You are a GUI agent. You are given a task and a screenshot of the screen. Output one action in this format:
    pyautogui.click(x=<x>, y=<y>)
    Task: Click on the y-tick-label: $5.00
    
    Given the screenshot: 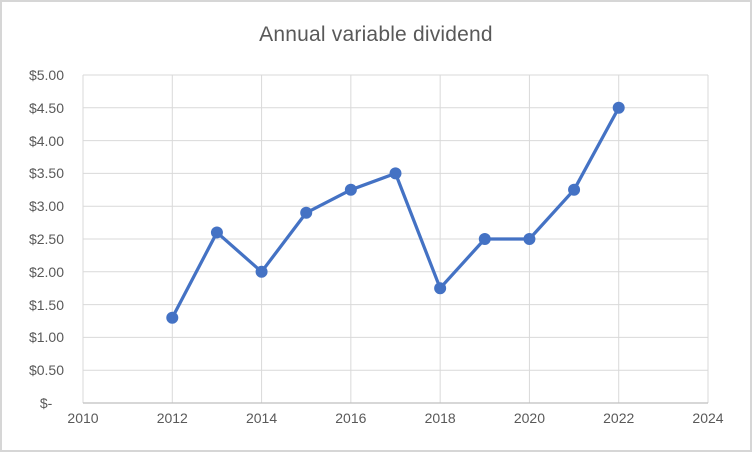 What is the action you would take?
    pyautogui.click(x=46, y=75)
    